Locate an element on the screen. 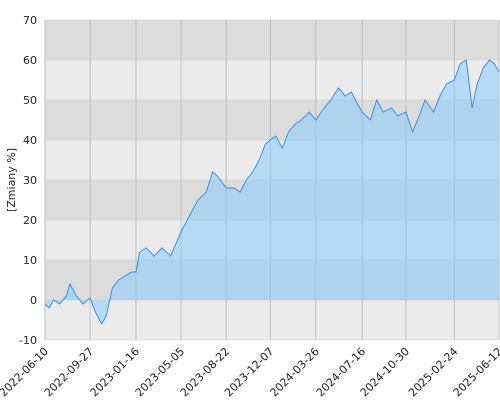  y-tick-label: 70 is located at coordinates (30, 20).